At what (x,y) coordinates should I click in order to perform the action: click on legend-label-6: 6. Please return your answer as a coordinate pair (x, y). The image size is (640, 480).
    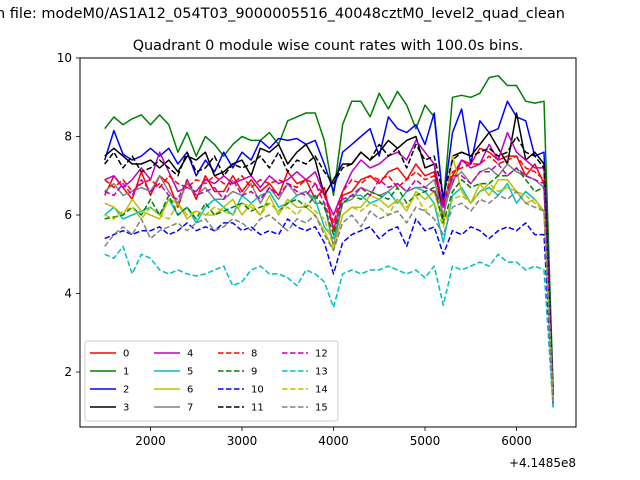
    Looking at the image, I should click on (190, 390).